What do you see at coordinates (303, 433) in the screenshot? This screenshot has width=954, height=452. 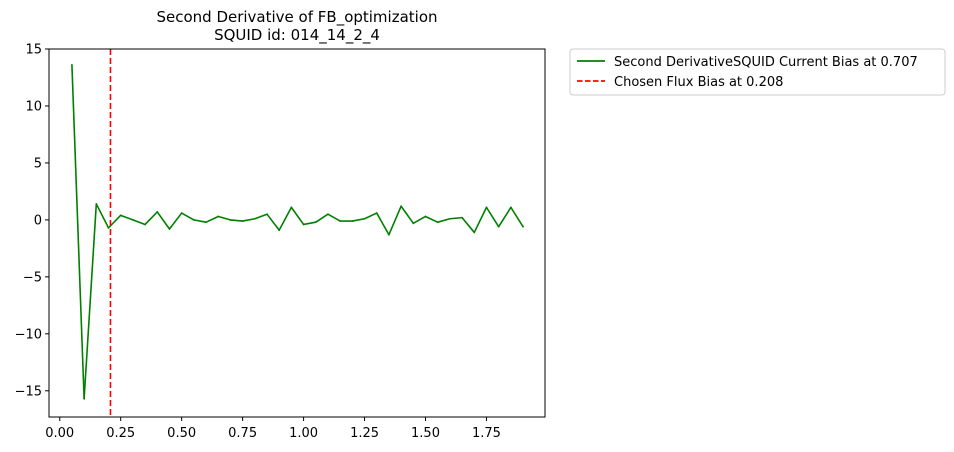 I see `x-tick-label: 1.00` at bounding box center [303, 433].